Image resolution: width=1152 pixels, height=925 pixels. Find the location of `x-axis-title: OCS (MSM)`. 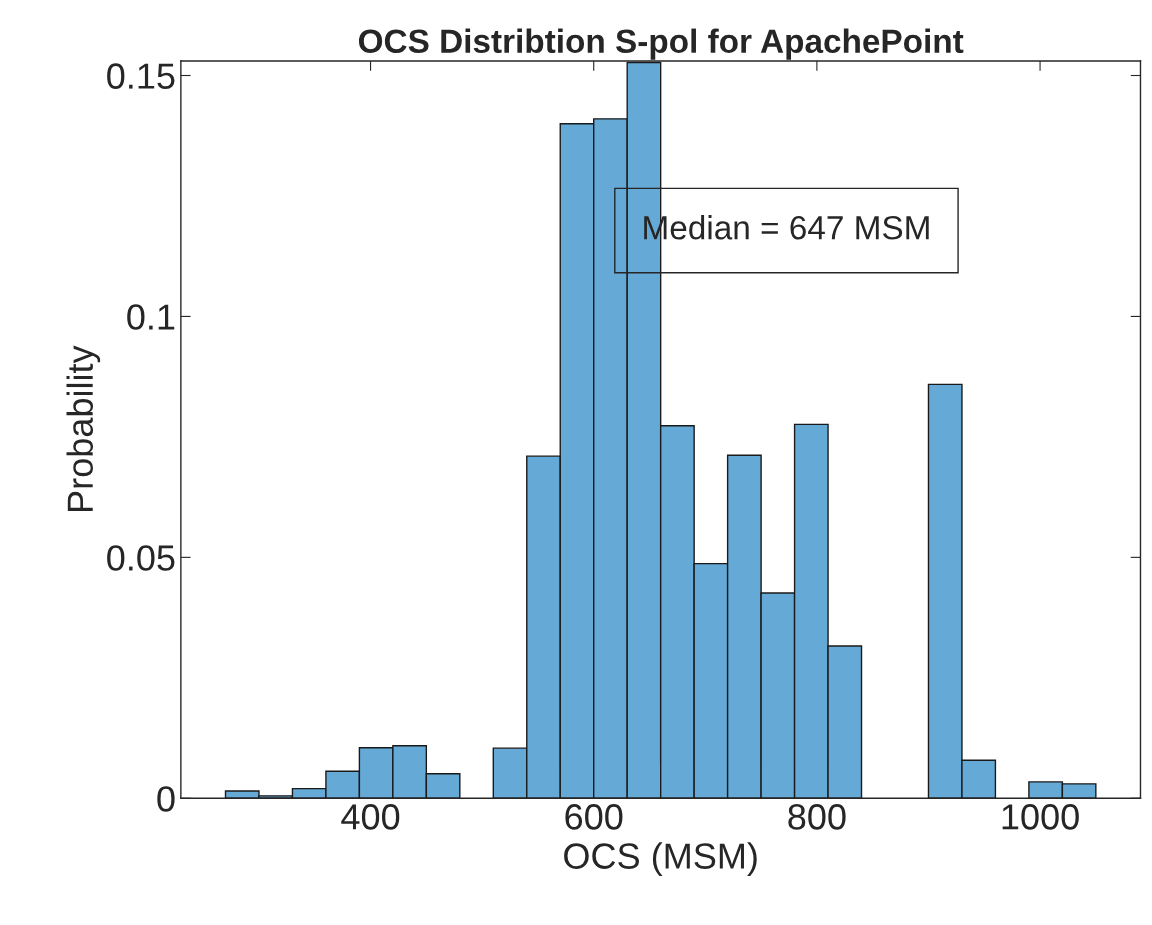

x-axis-title: OCS (MSM) is located at coordinates (660, 859).